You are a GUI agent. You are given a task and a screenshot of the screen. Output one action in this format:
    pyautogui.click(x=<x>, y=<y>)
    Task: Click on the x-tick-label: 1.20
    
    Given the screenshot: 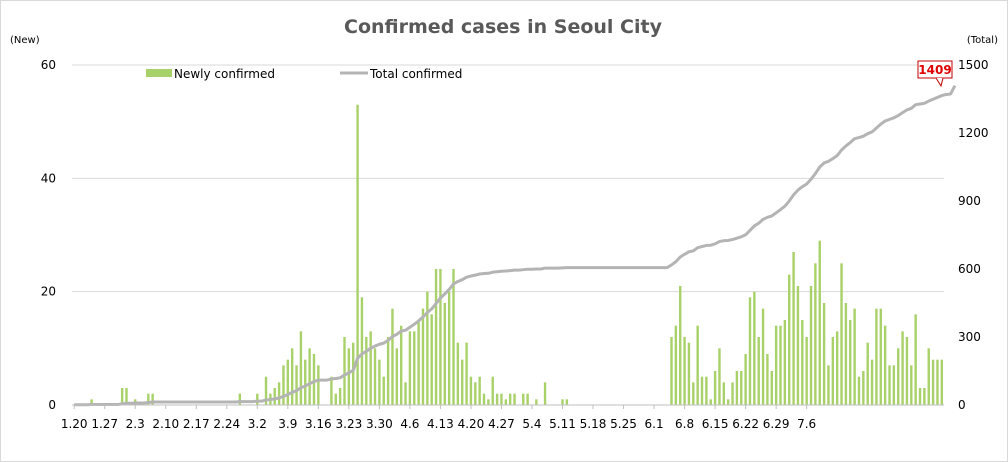 What is the action you would take?
    pyautogui.click(x=74, y=424)
    